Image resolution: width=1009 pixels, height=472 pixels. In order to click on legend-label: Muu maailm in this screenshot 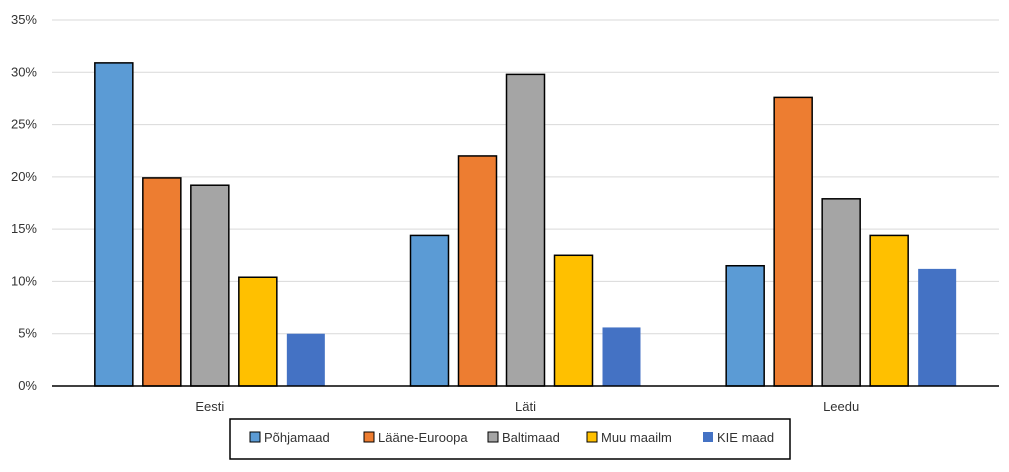, I will do `click(636, 437)`.